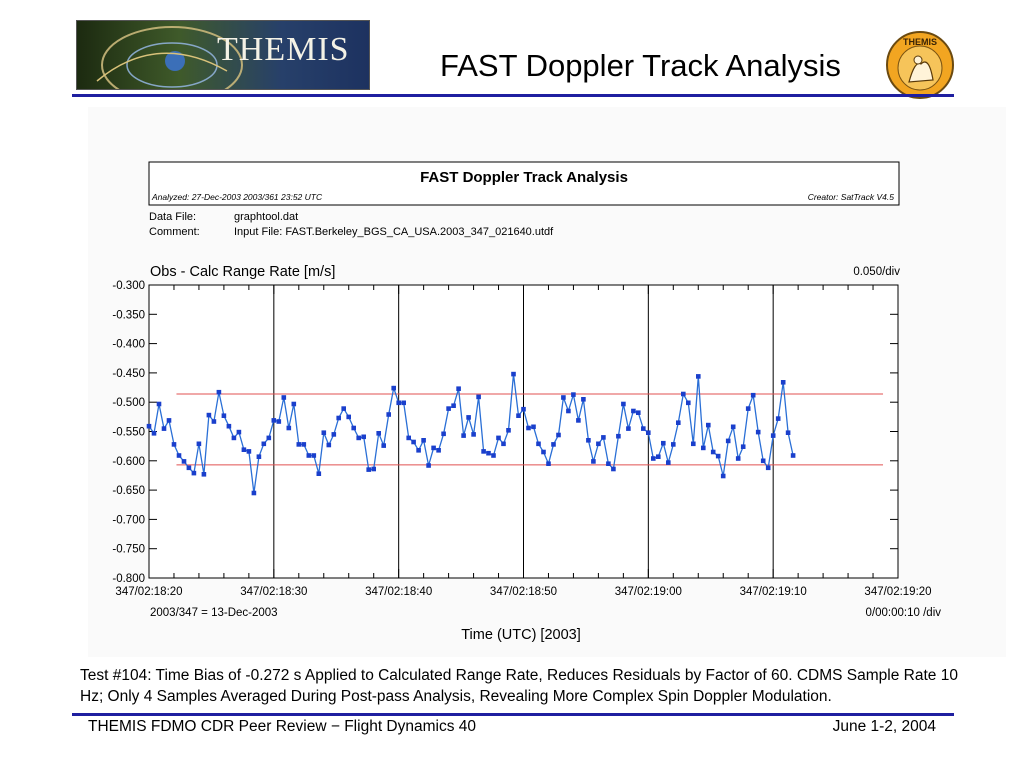 The width and height of the screenshot is (1024, 768). What do you see at coordinates (128, 579) in the screenshot?
I see `y-tick-label: -0.800` at bounding box center [128, 579].